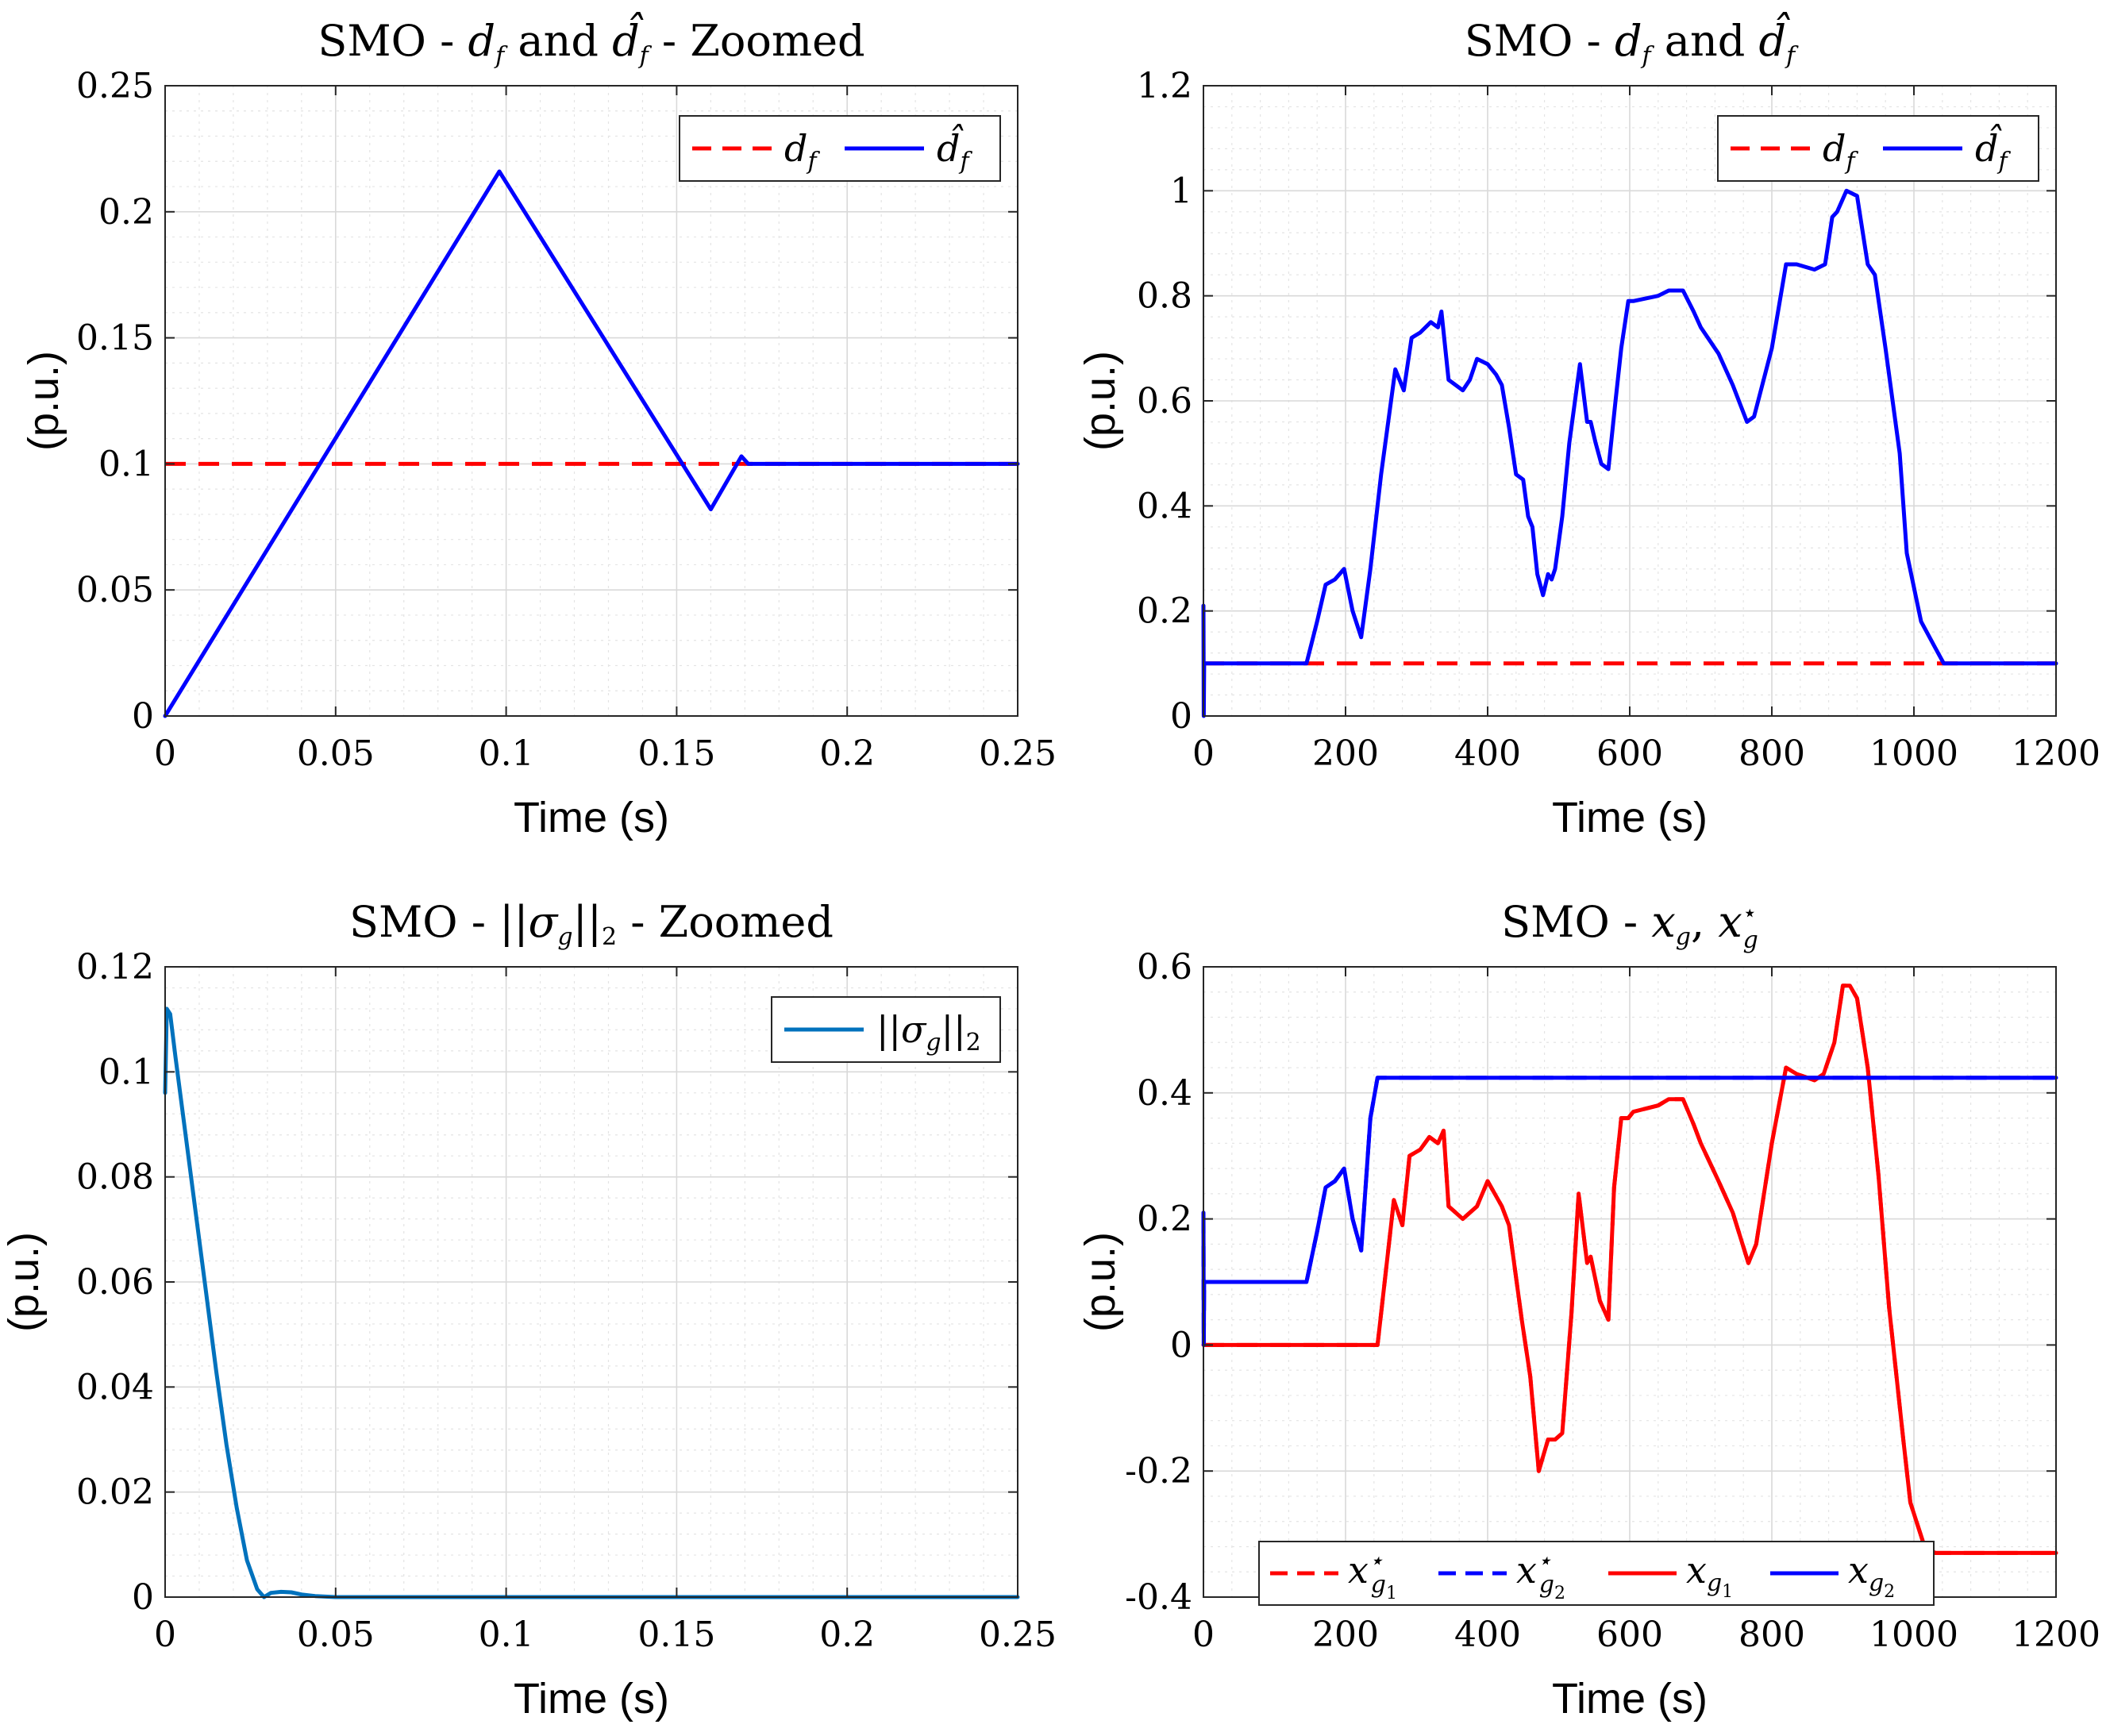  Describe the element at coordinates (591, 924) in the screenshot. I see `panel-title: SMO - ||σg||2 - Zoomed` at that location.